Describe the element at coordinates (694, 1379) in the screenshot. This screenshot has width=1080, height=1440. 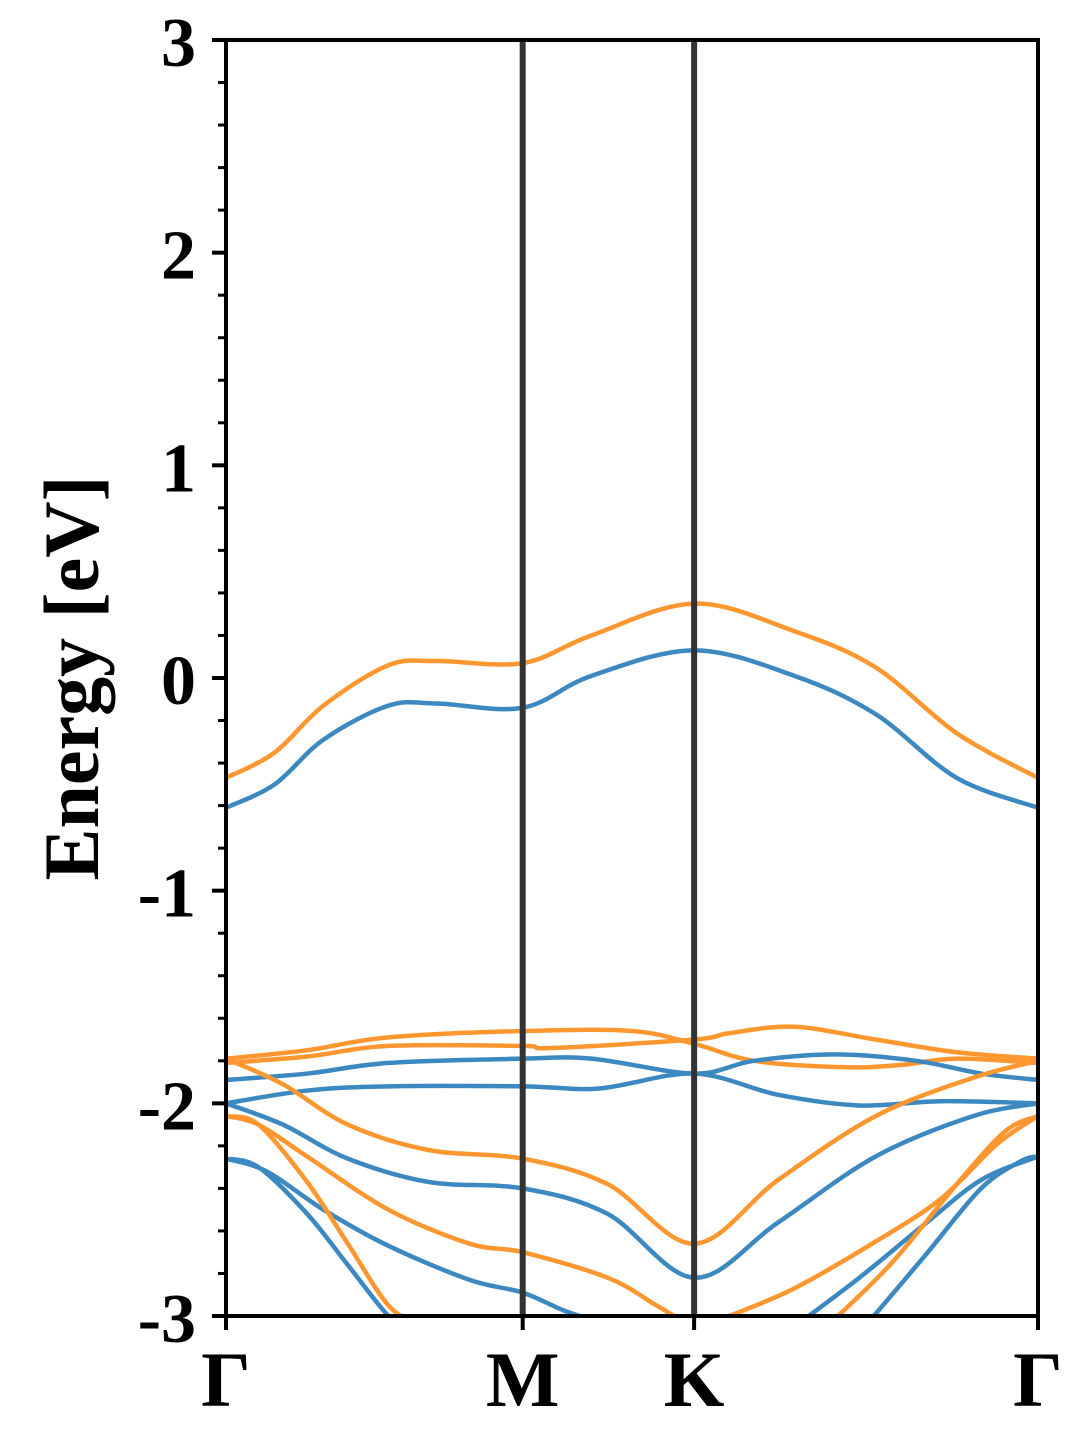
I see `x-tick-label-3: K` at that location.